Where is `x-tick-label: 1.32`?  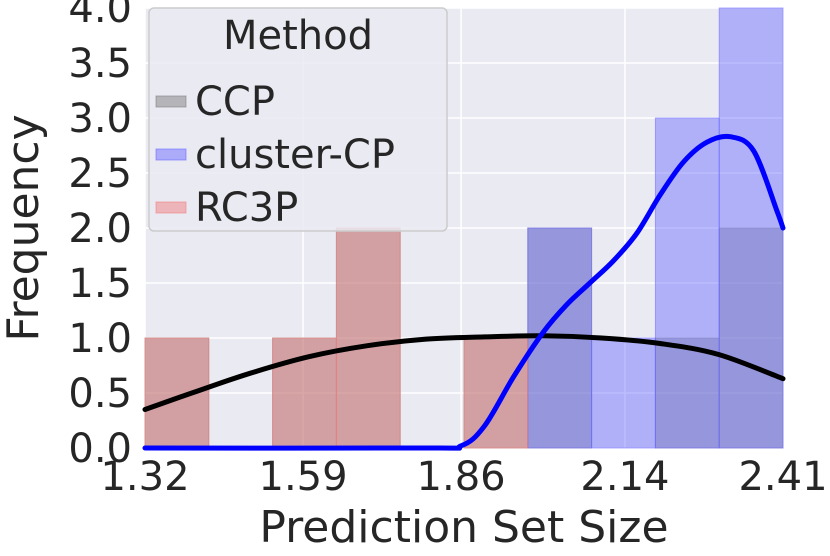
x-tick-label: 1.32 is located at coordinates (144, 477).